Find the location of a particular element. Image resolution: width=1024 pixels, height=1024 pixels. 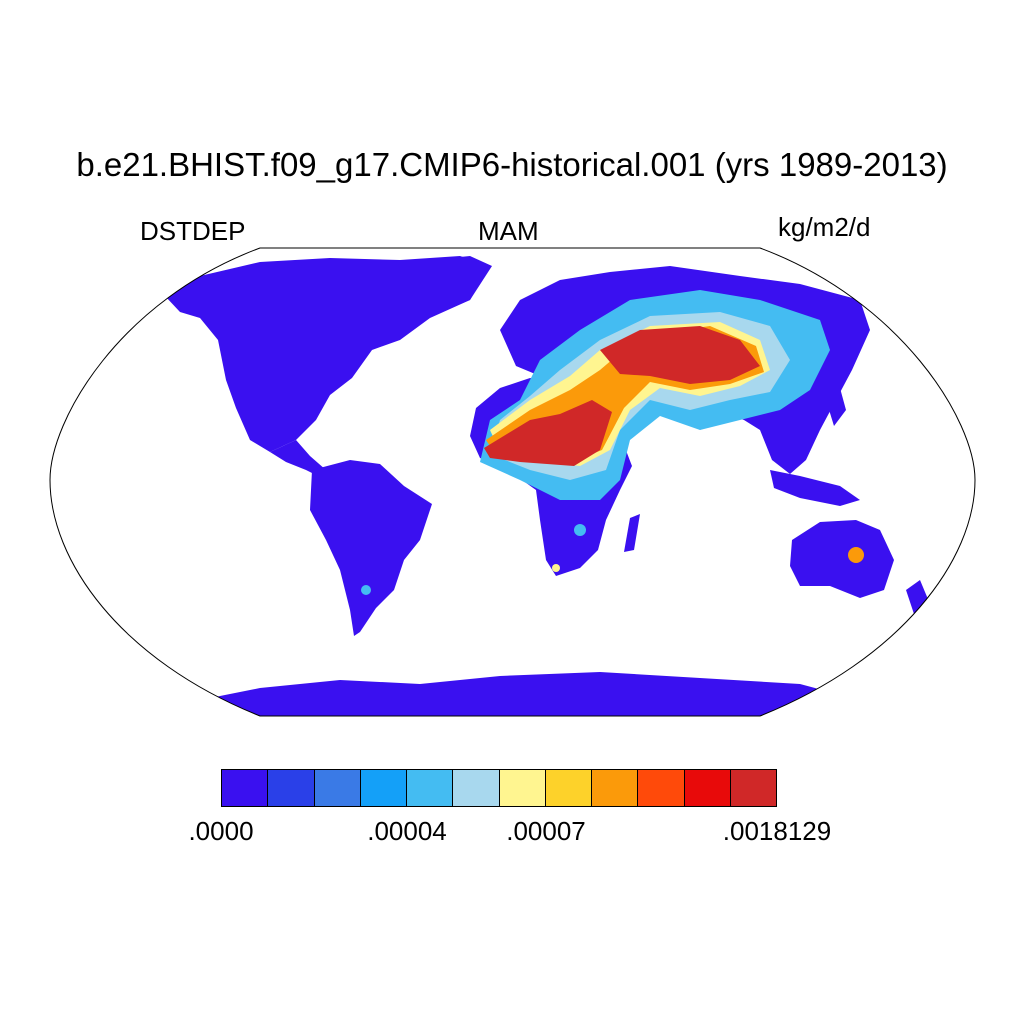

south-america-landmass is located at coordinates (371, 548).